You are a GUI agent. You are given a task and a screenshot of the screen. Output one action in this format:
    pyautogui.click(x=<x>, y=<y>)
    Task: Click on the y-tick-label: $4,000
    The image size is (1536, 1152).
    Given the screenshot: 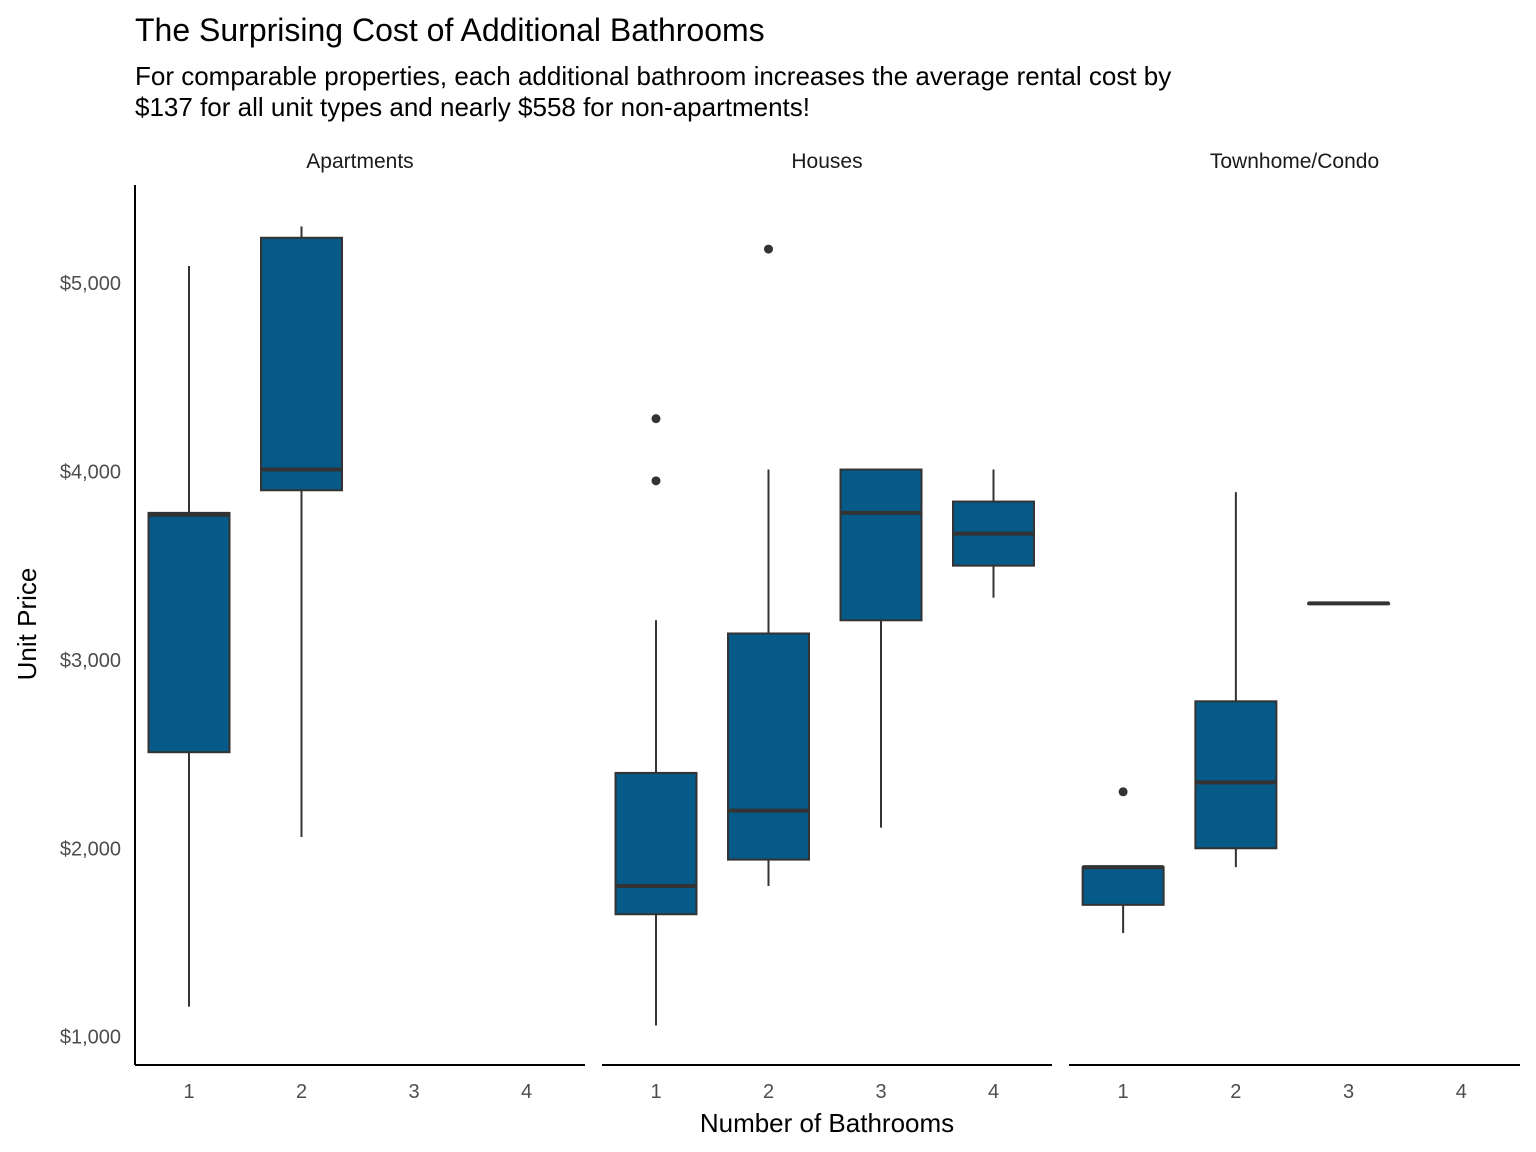 What is the action you would take?
    pyautogui.click(x=90, y=472)
    